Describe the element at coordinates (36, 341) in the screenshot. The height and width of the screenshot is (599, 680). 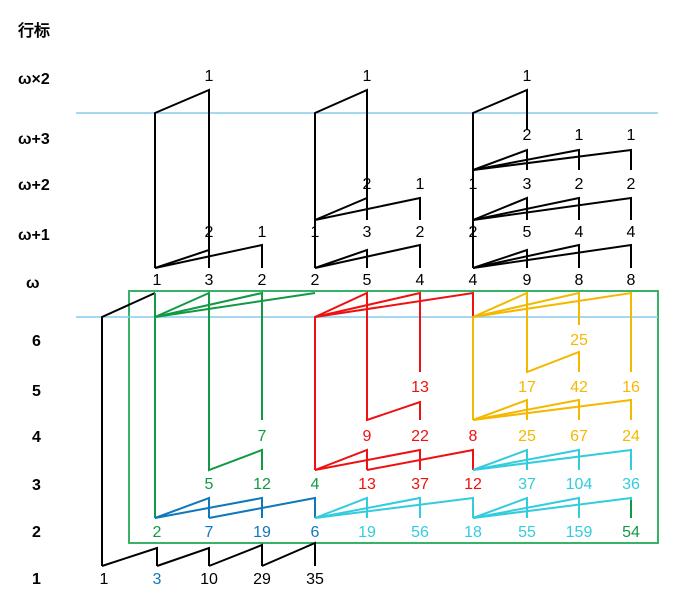
I see `row-label: 6` at that location.